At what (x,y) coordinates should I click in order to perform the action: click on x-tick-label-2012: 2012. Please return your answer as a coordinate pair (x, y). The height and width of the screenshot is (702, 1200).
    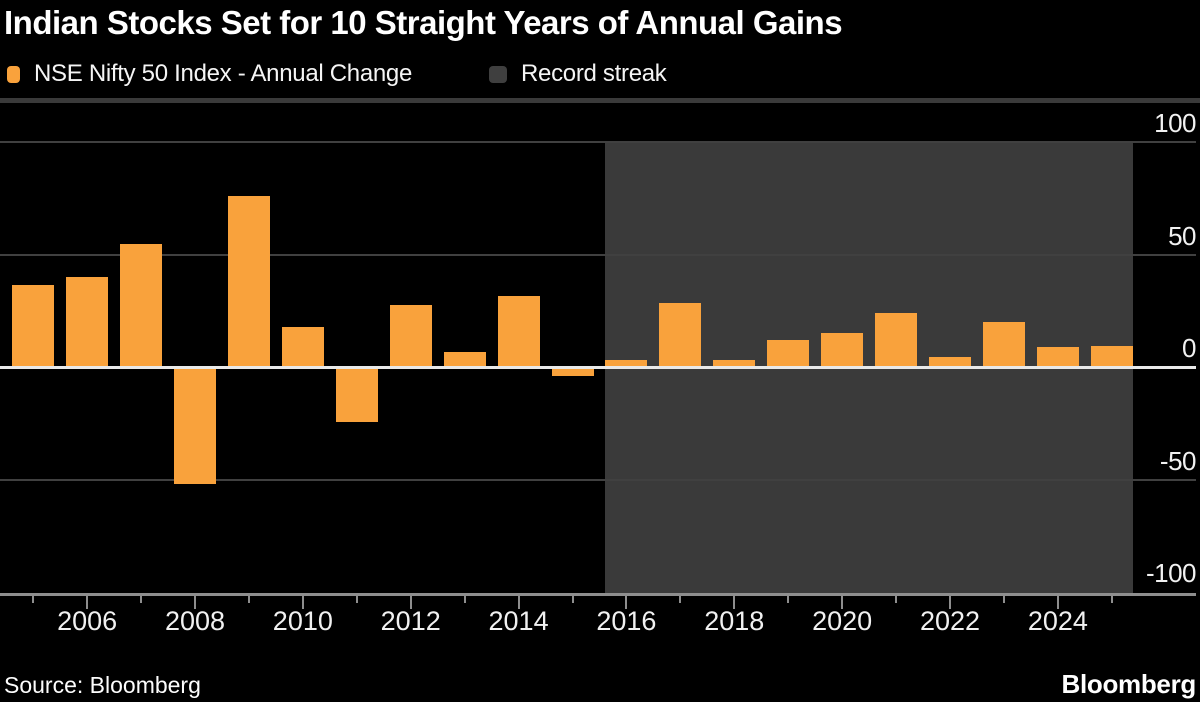
    Looking at the image, I should click on (410, 621).